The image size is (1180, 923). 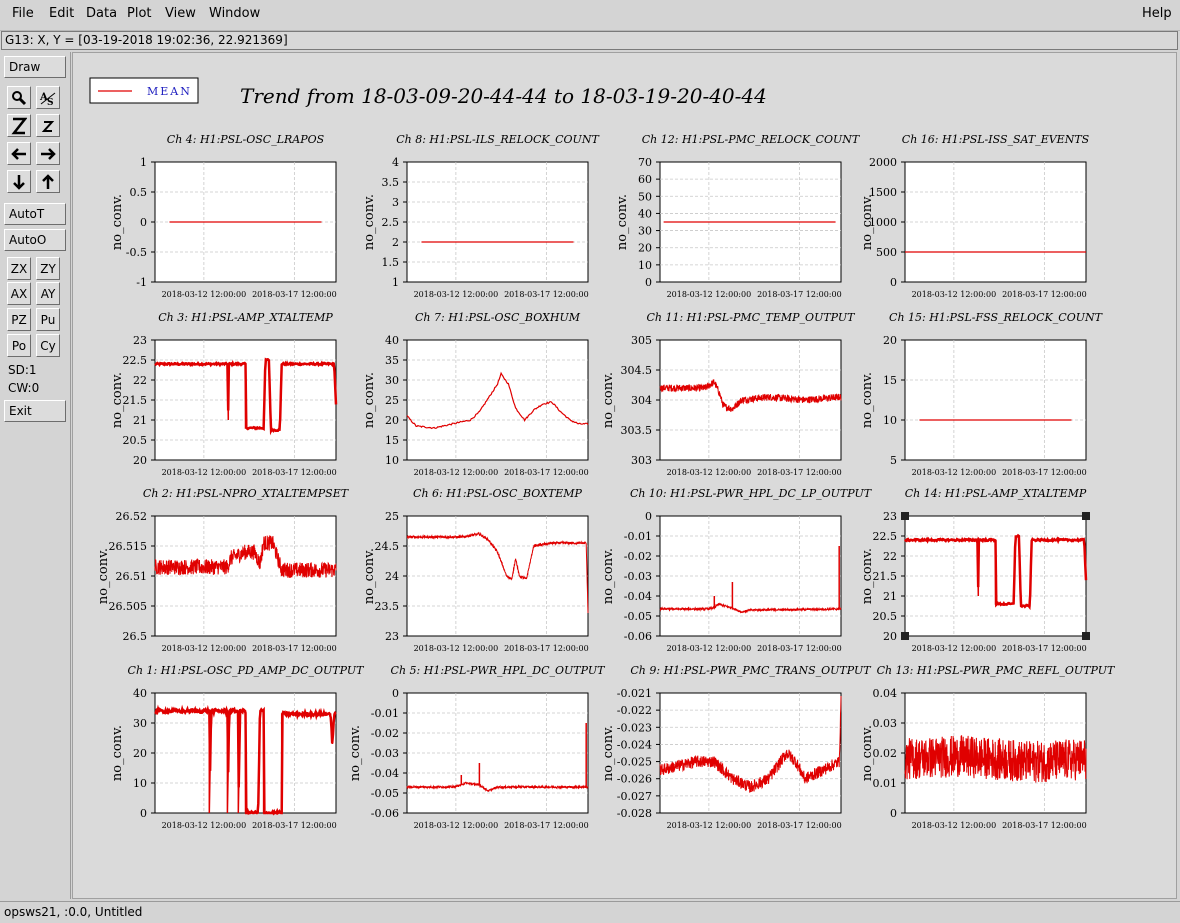 What do you see at coordinates (43, 97) in the screenshot?
I see `svg-text: A` at bounding box center [43, 97].